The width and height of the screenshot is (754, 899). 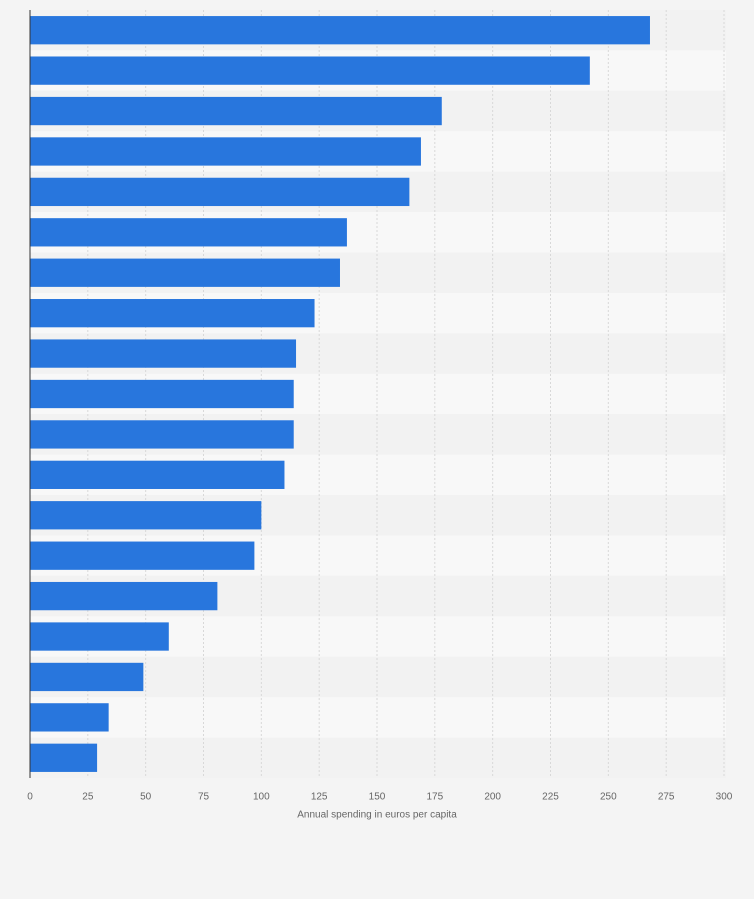 I want to click on x-tick-label: 125, so click(x=319, y=797).